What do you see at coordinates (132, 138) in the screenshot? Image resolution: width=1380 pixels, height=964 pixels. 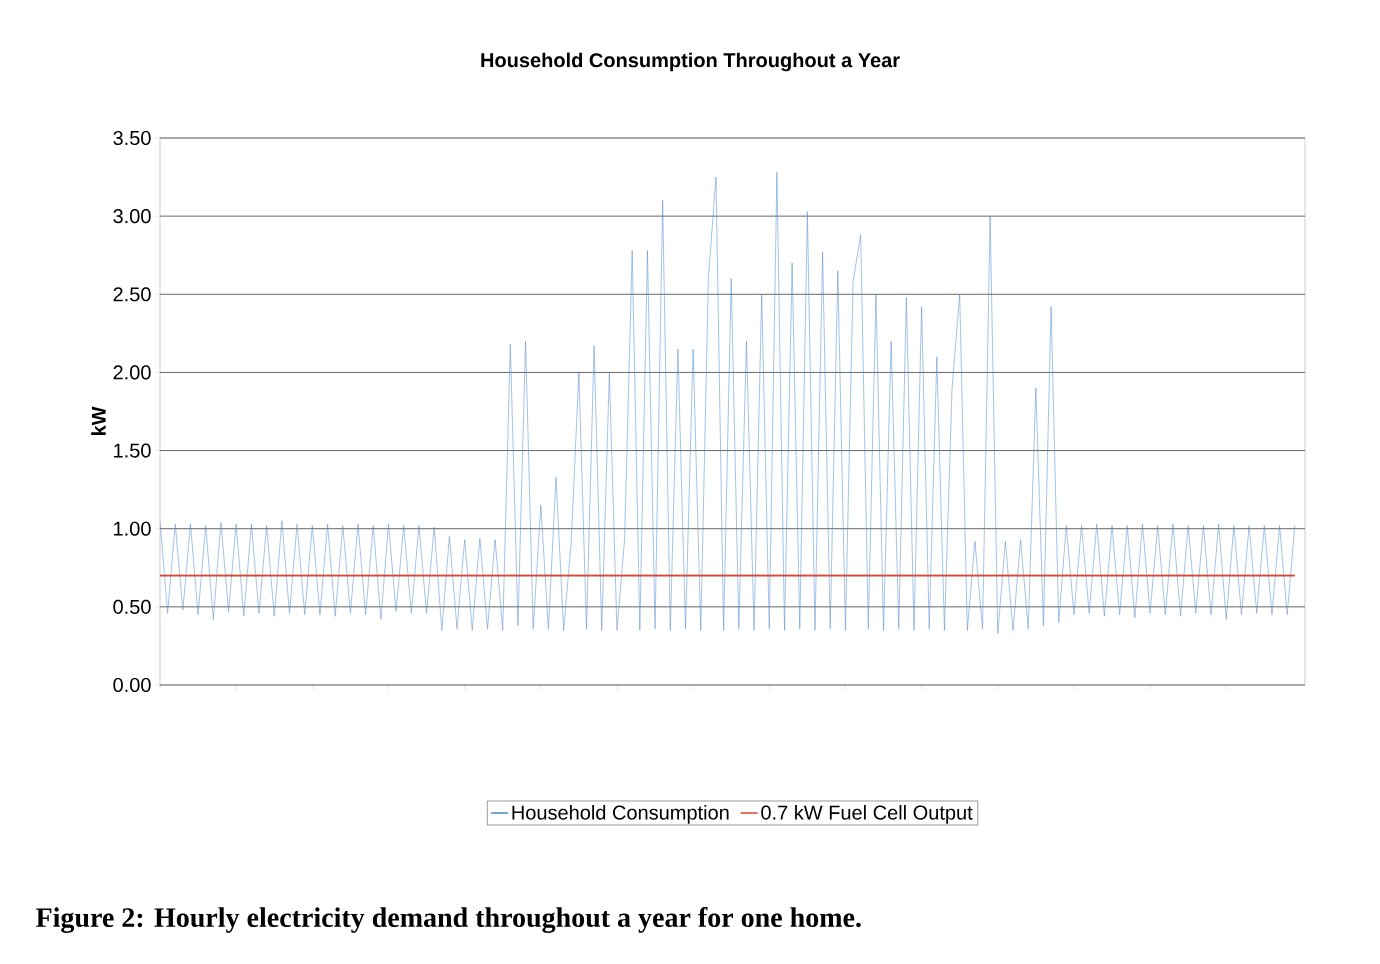 I see `y-tick-label: 3.50` at bounding box center [132, 138].